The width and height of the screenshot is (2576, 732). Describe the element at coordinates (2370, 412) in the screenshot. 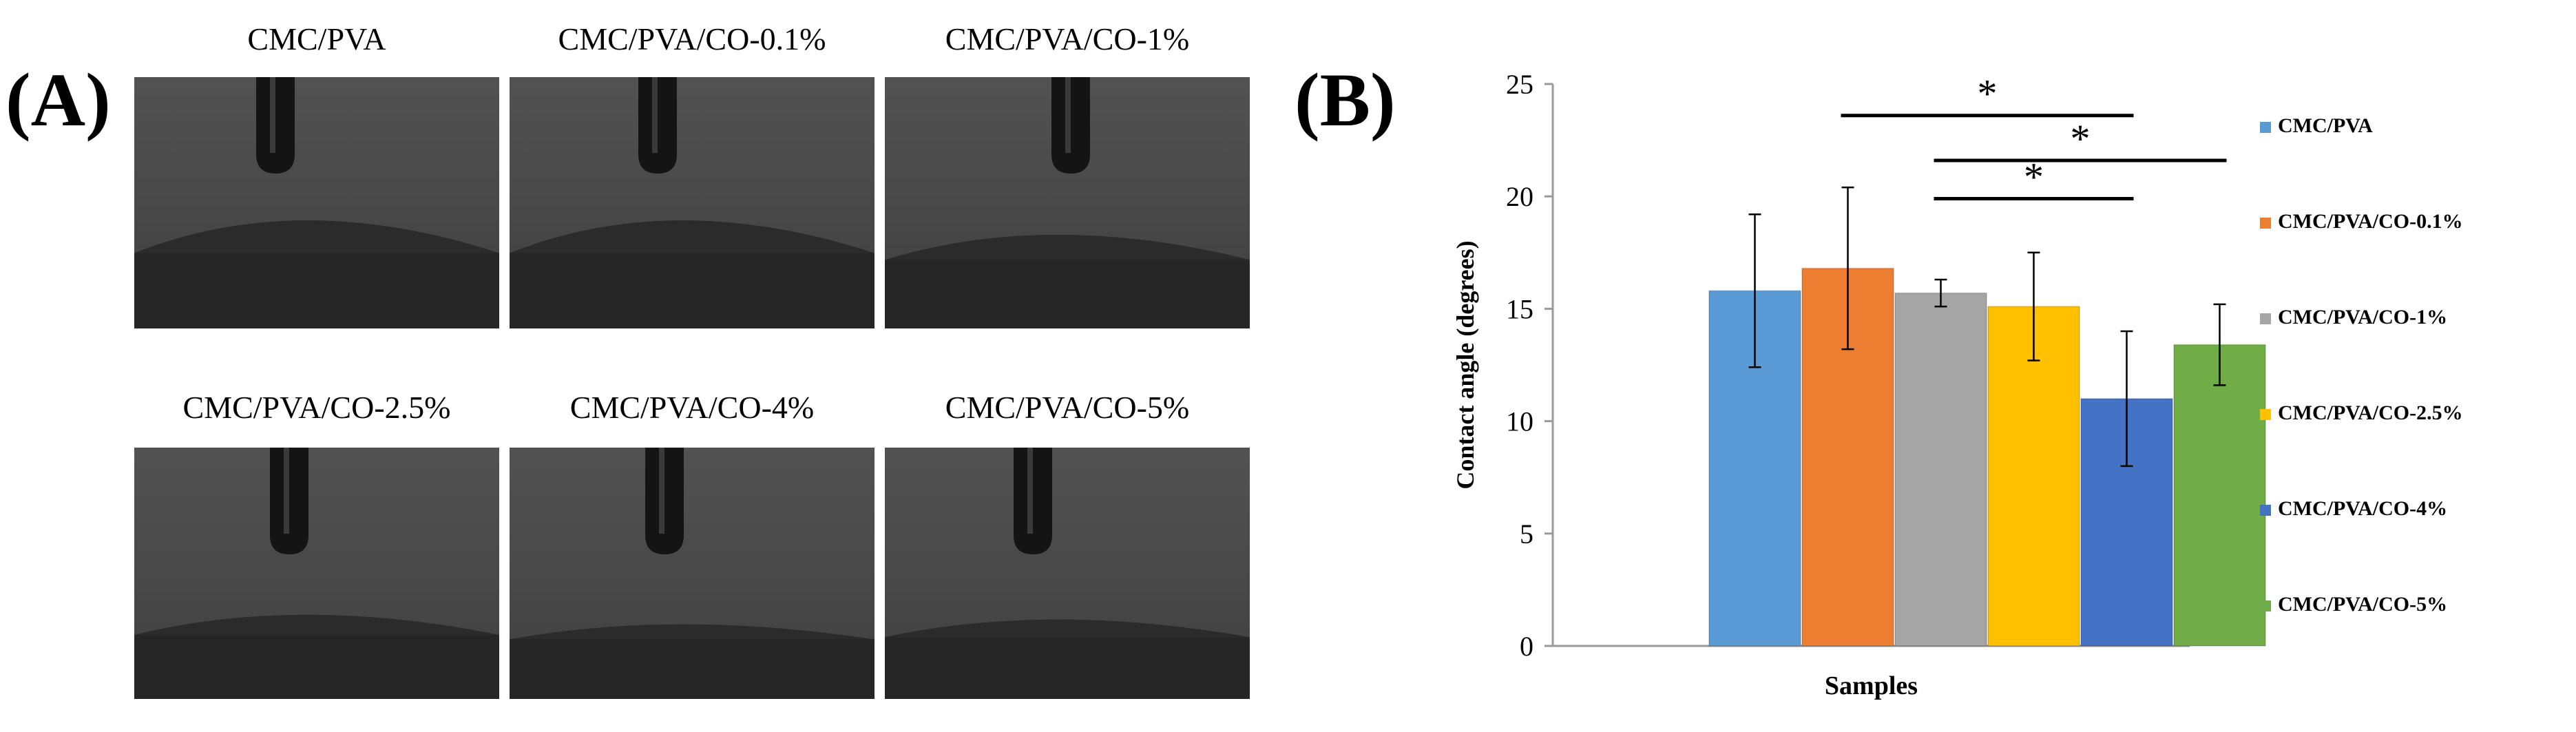

I see `legend-label-4: CMC/PVA/CO-2.5%` at that location.